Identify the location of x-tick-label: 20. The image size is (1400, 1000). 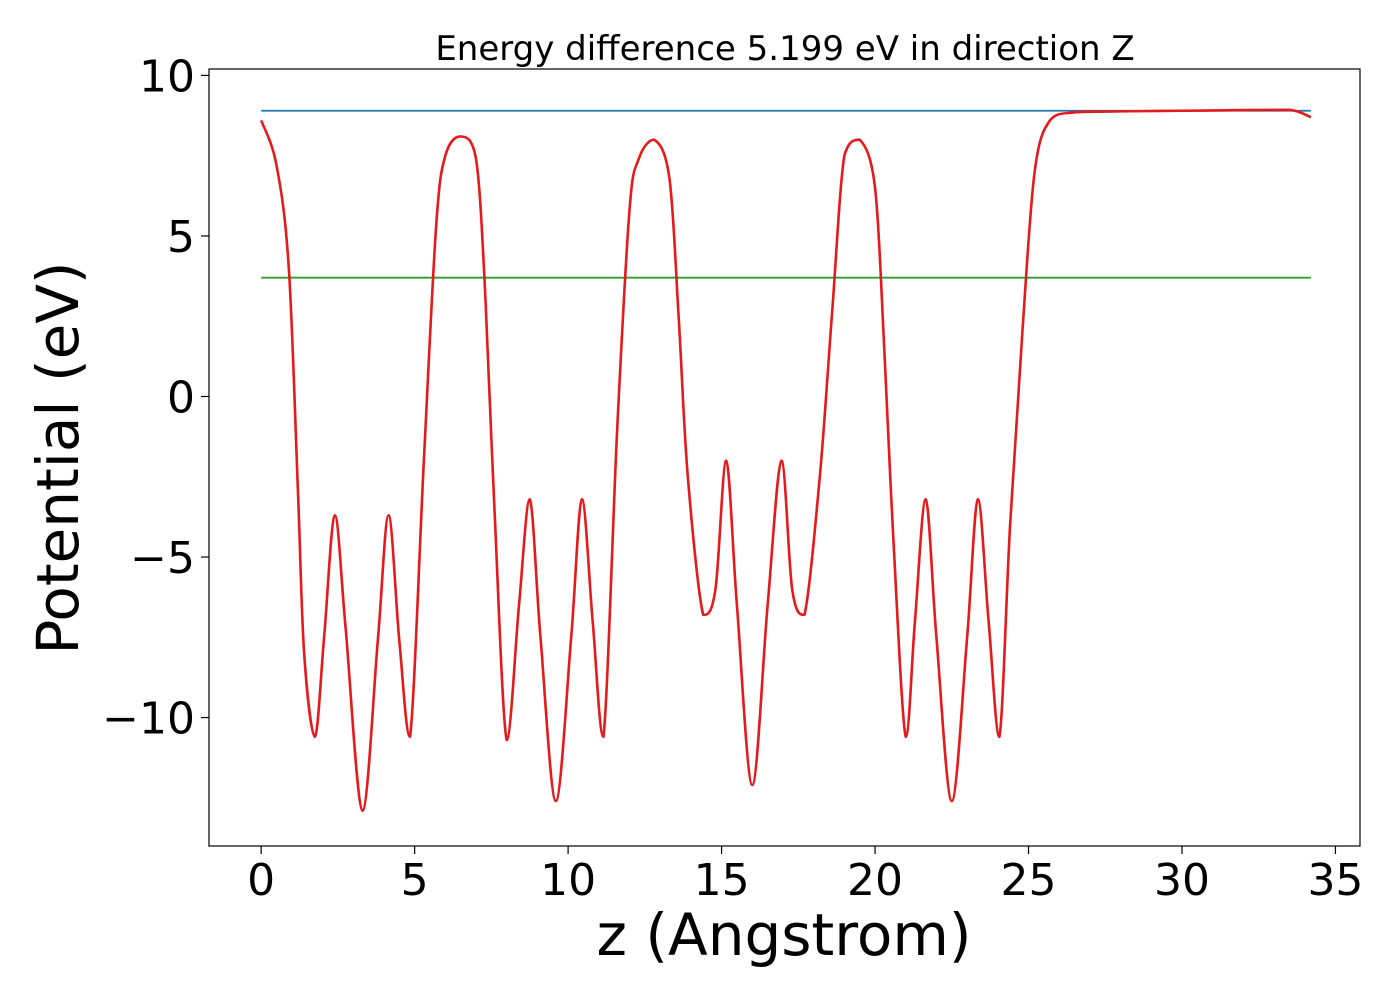
(875, 880).